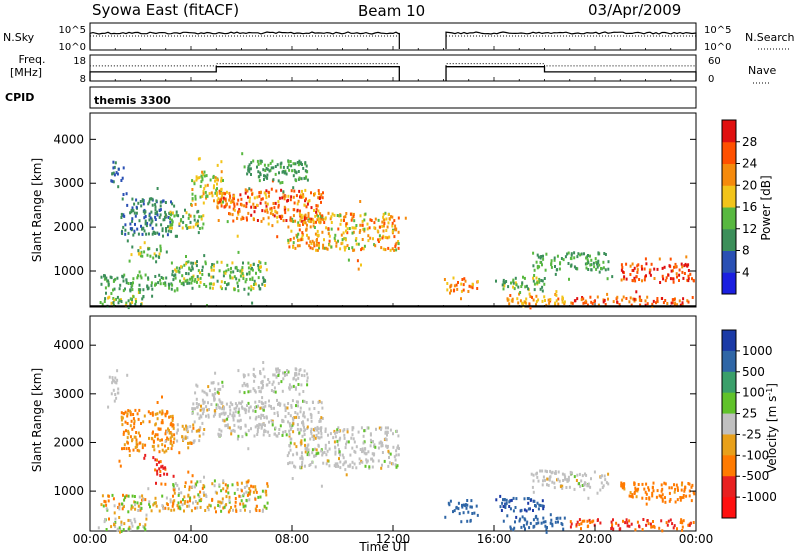  What do you see at coordinates (746, 251) in the screenshot?
I see `power-colorbar-tick-1: 8` at bounding box center [746, 251].